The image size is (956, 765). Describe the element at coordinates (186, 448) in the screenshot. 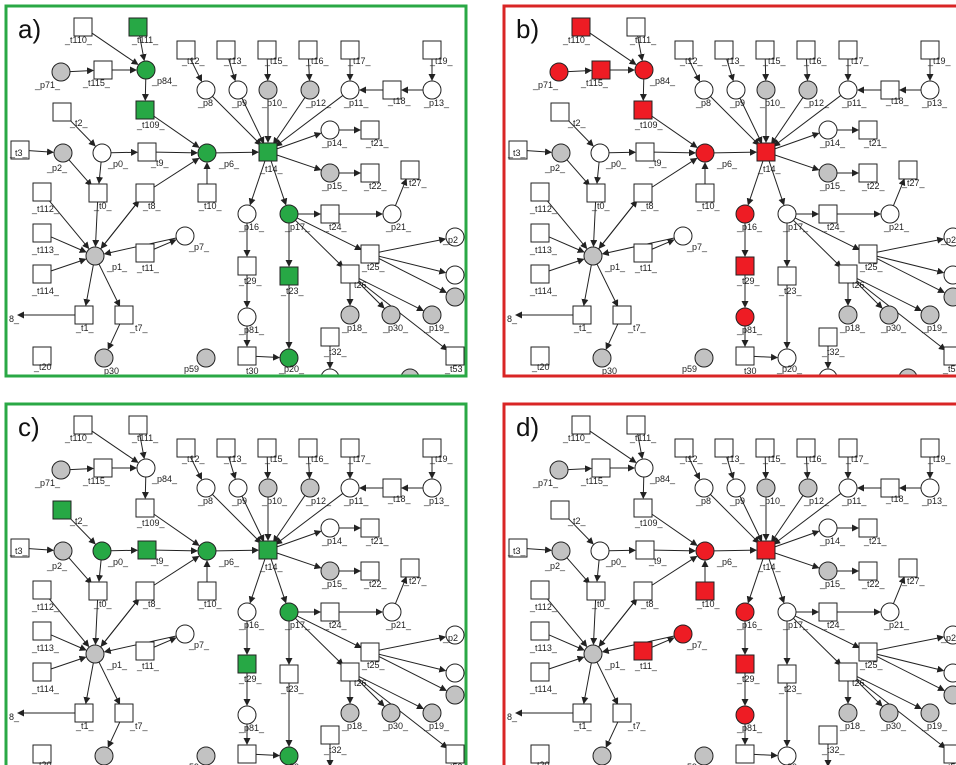

I see `transition-t12` at that location.